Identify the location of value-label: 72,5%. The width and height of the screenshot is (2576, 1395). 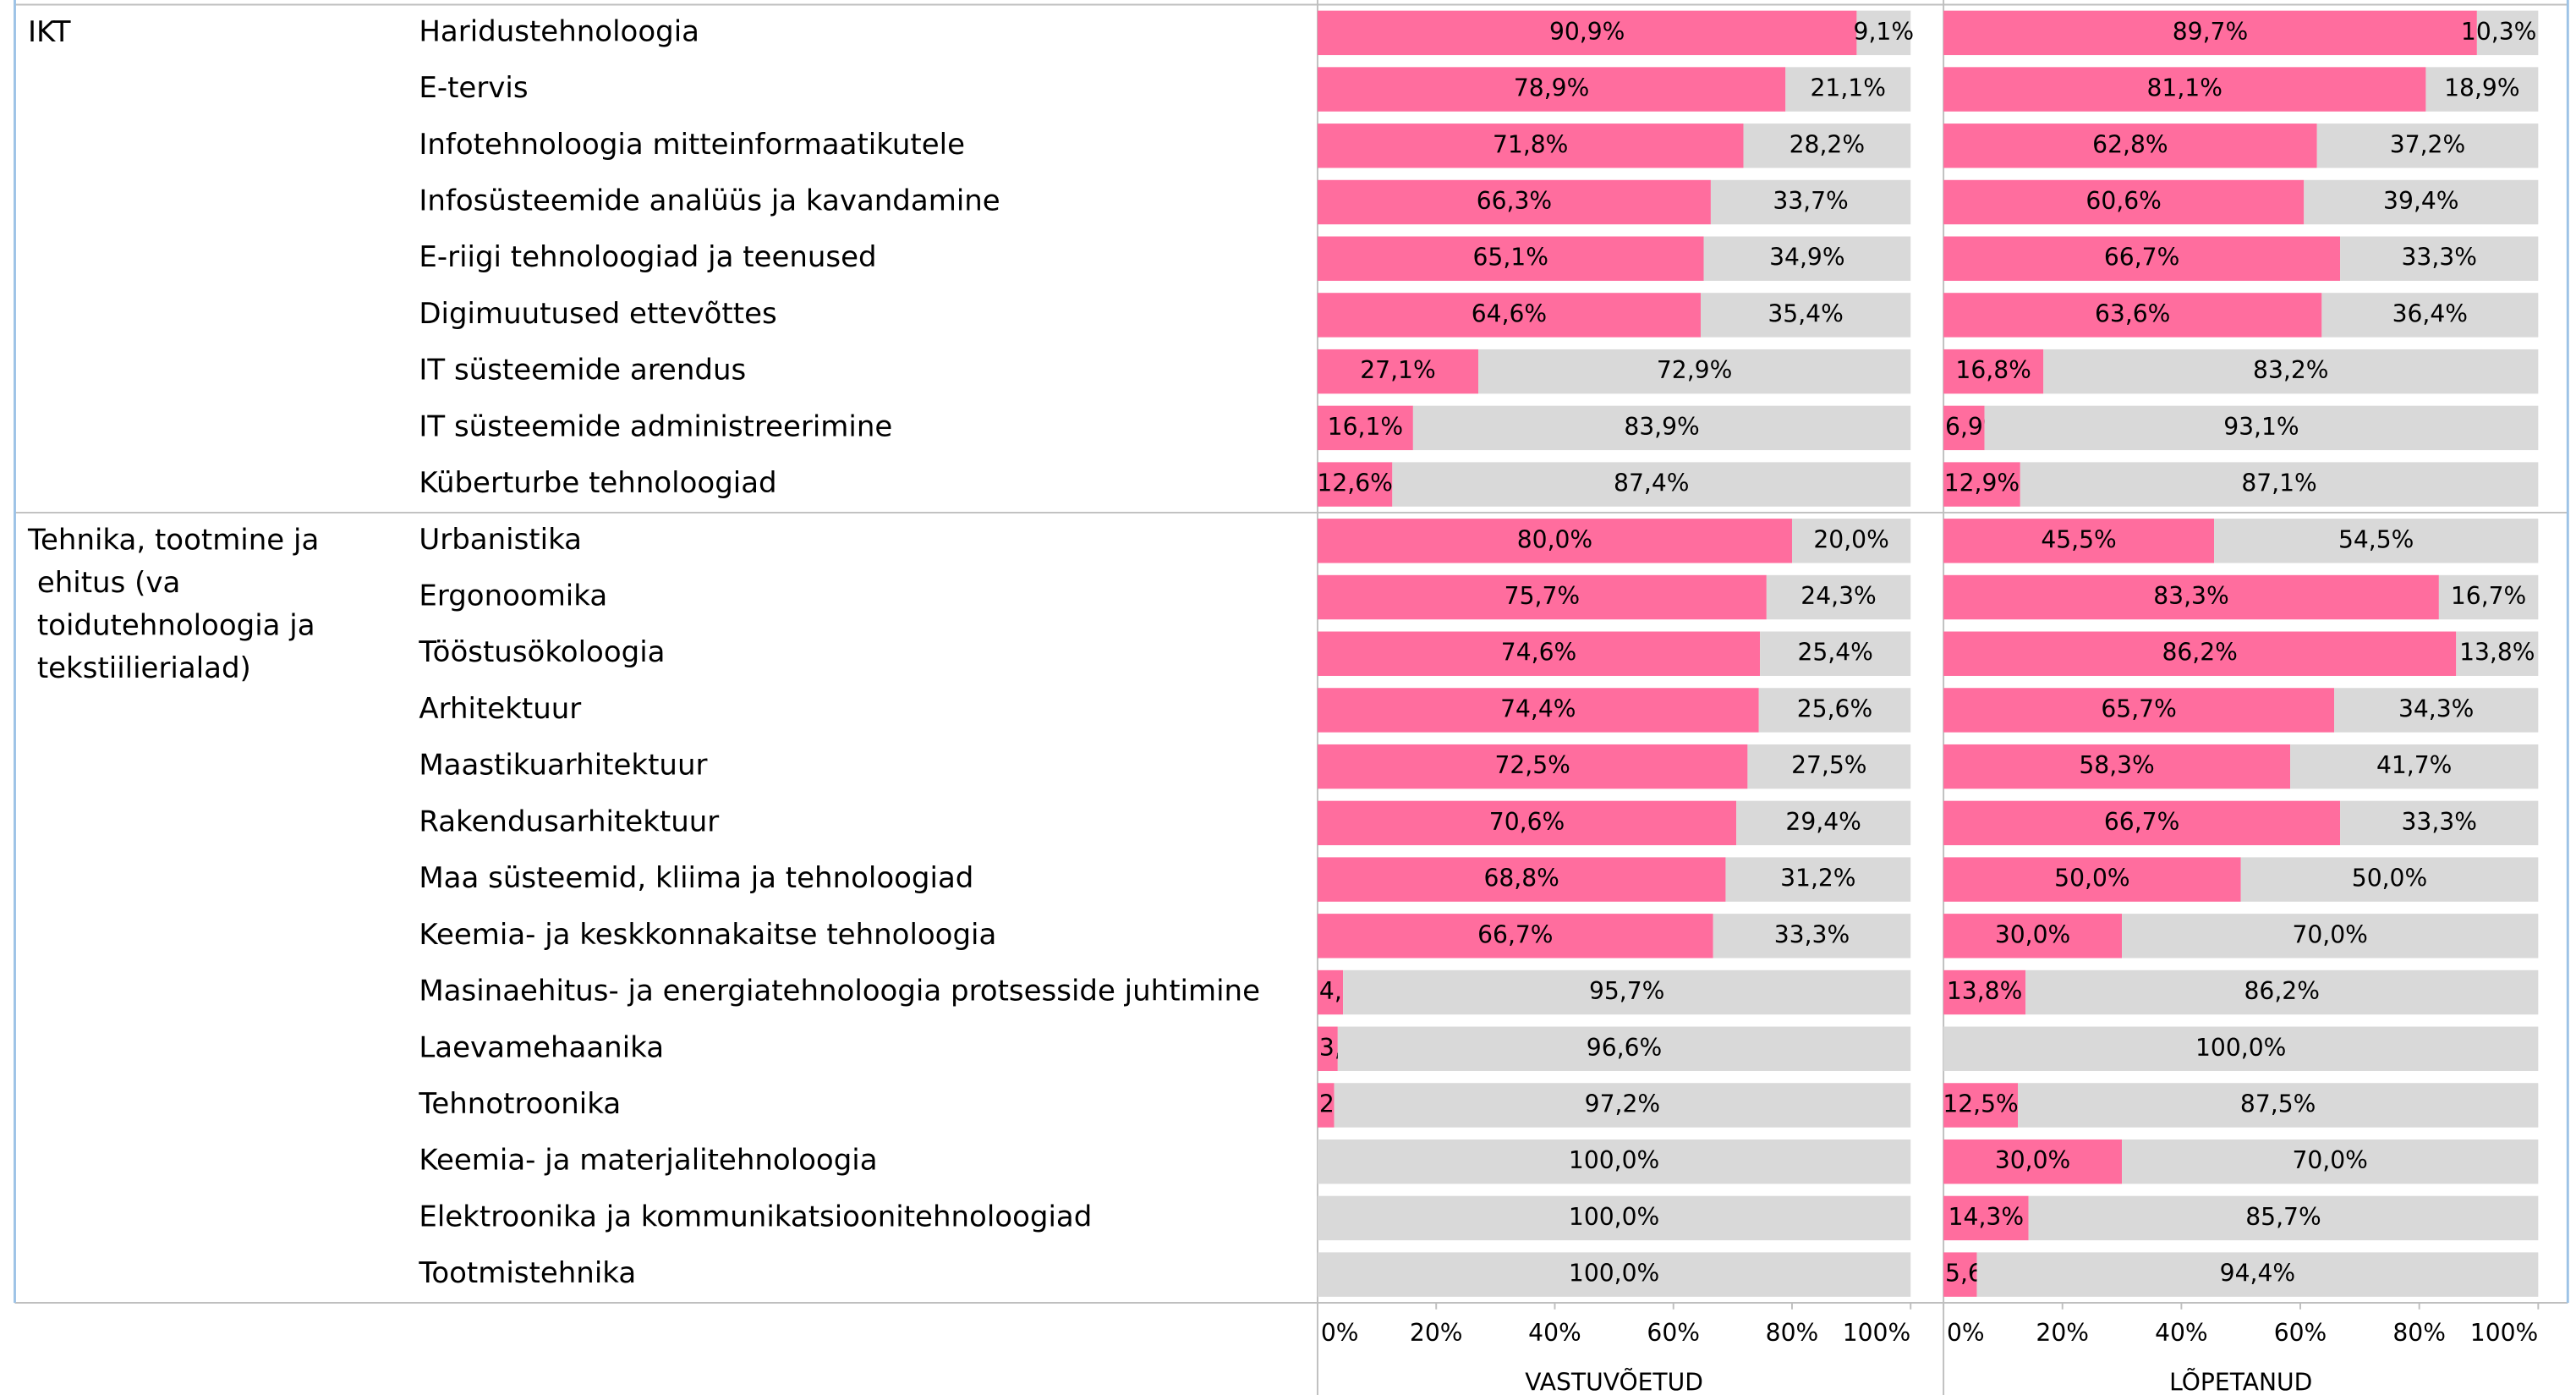
(1532, 765).